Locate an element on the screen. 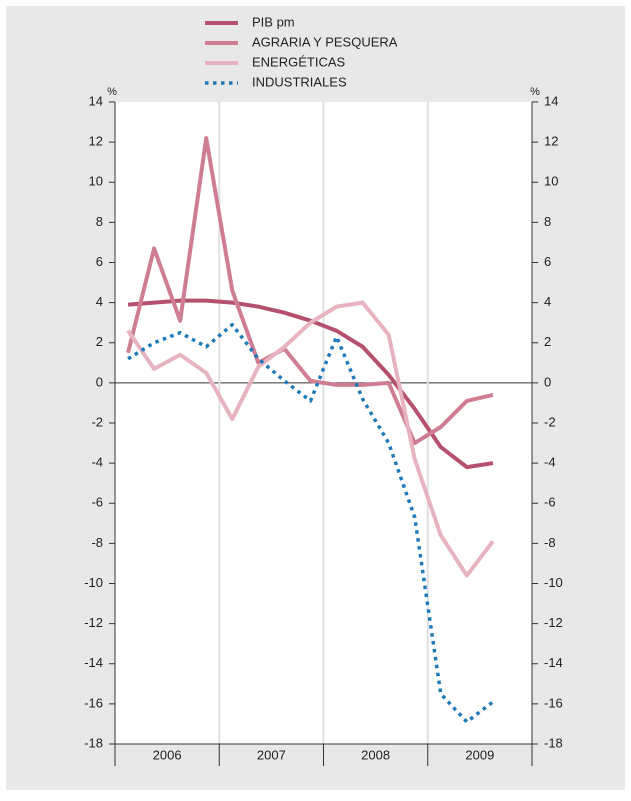 The width and height of the screenshot is (631, 801). y-tick-label-left: 10 is located at coordinates (96, 181).